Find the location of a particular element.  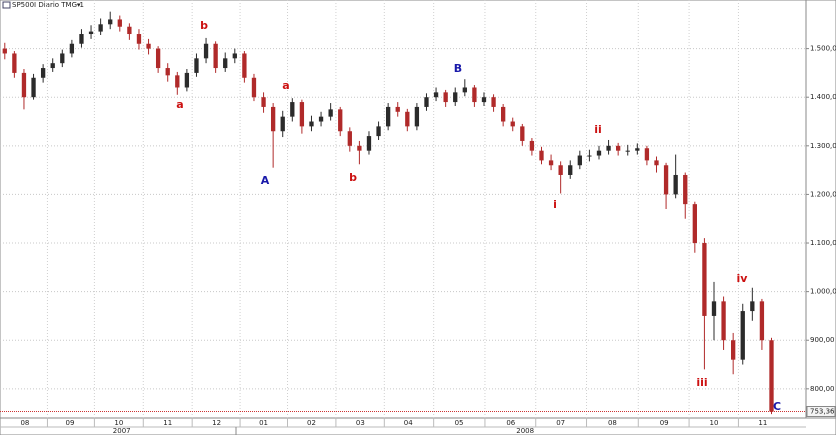

x-tick-label: 09 is located at coordinates (70, 423).